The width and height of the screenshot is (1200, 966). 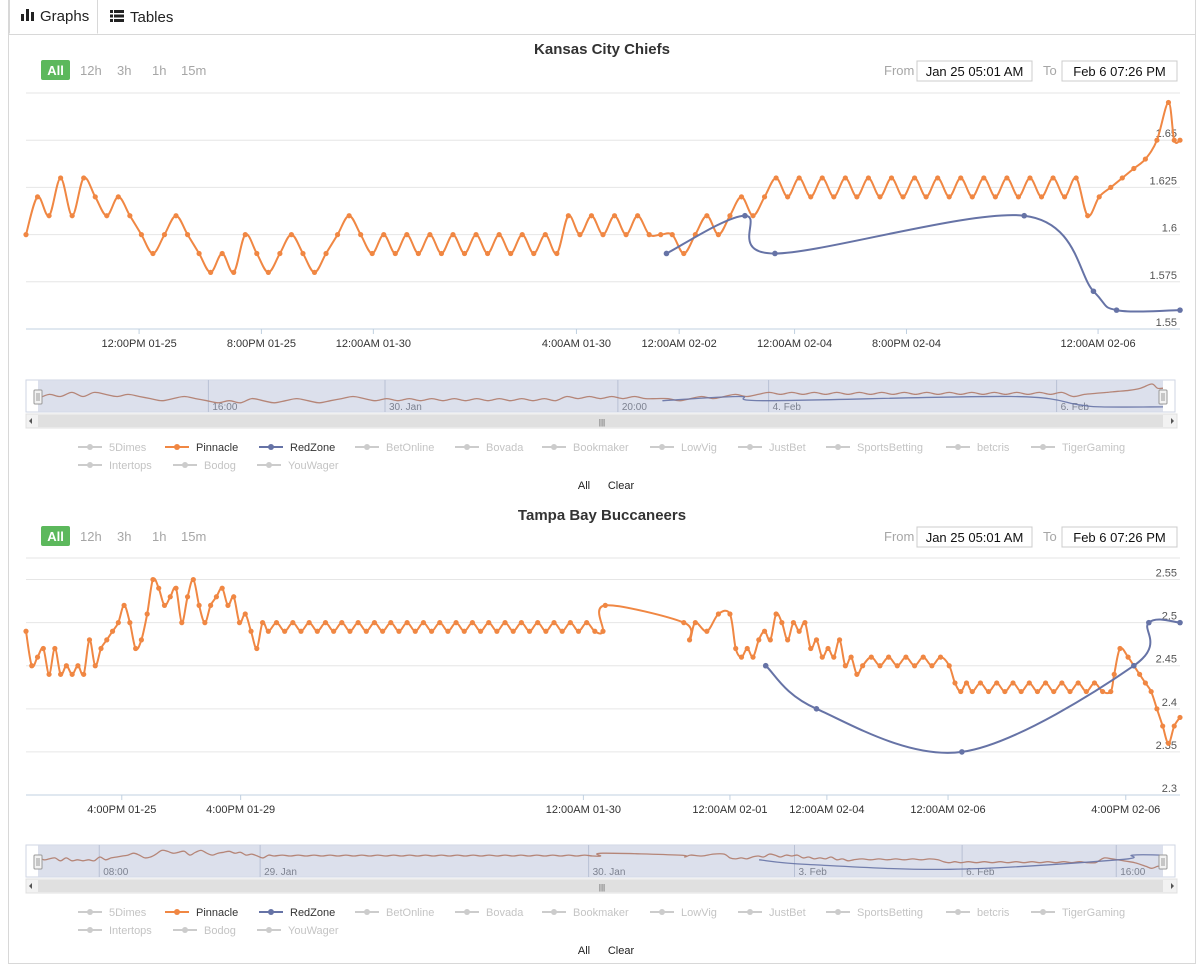 I want to click on navigator-handle-right, so click(x=1163, y=862).